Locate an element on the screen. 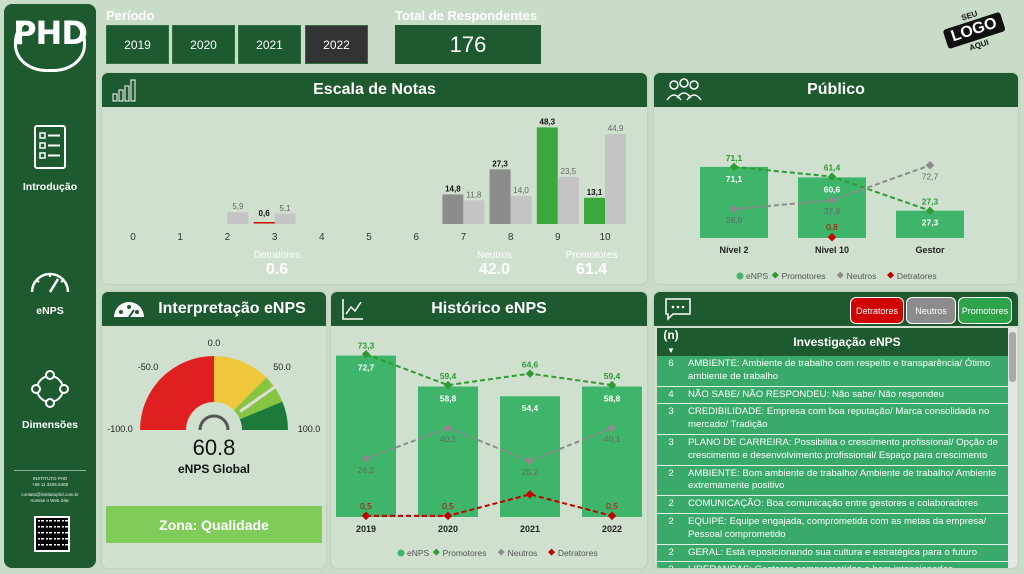 The image size is (1024, 574). sidebar-item-label: Dimensões is located at coordinates (50, 425).